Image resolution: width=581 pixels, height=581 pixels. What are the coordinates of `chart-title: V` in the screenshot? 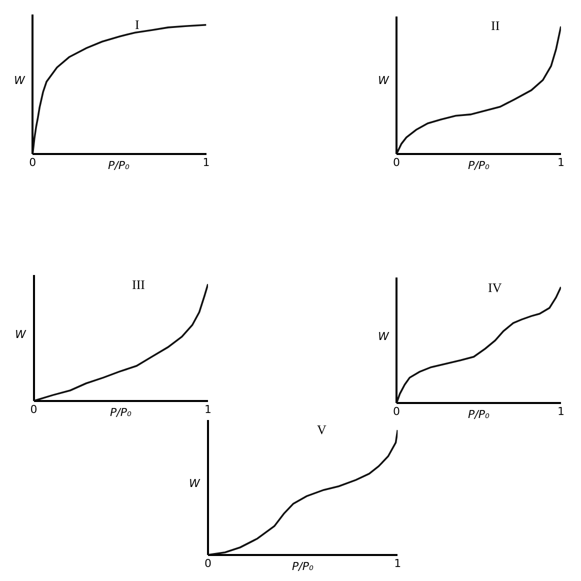 It's located at (322, 429).